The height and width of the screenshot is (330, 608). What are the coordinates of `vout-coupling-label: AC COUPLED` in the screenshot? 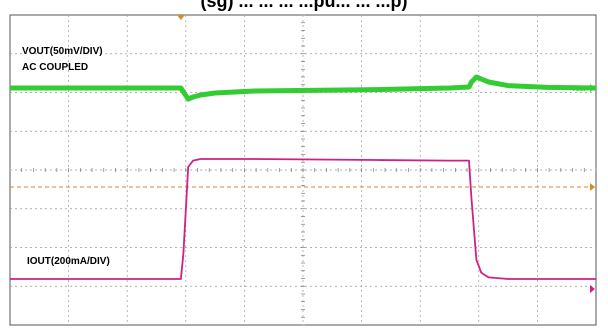 It's located at (55, 67).